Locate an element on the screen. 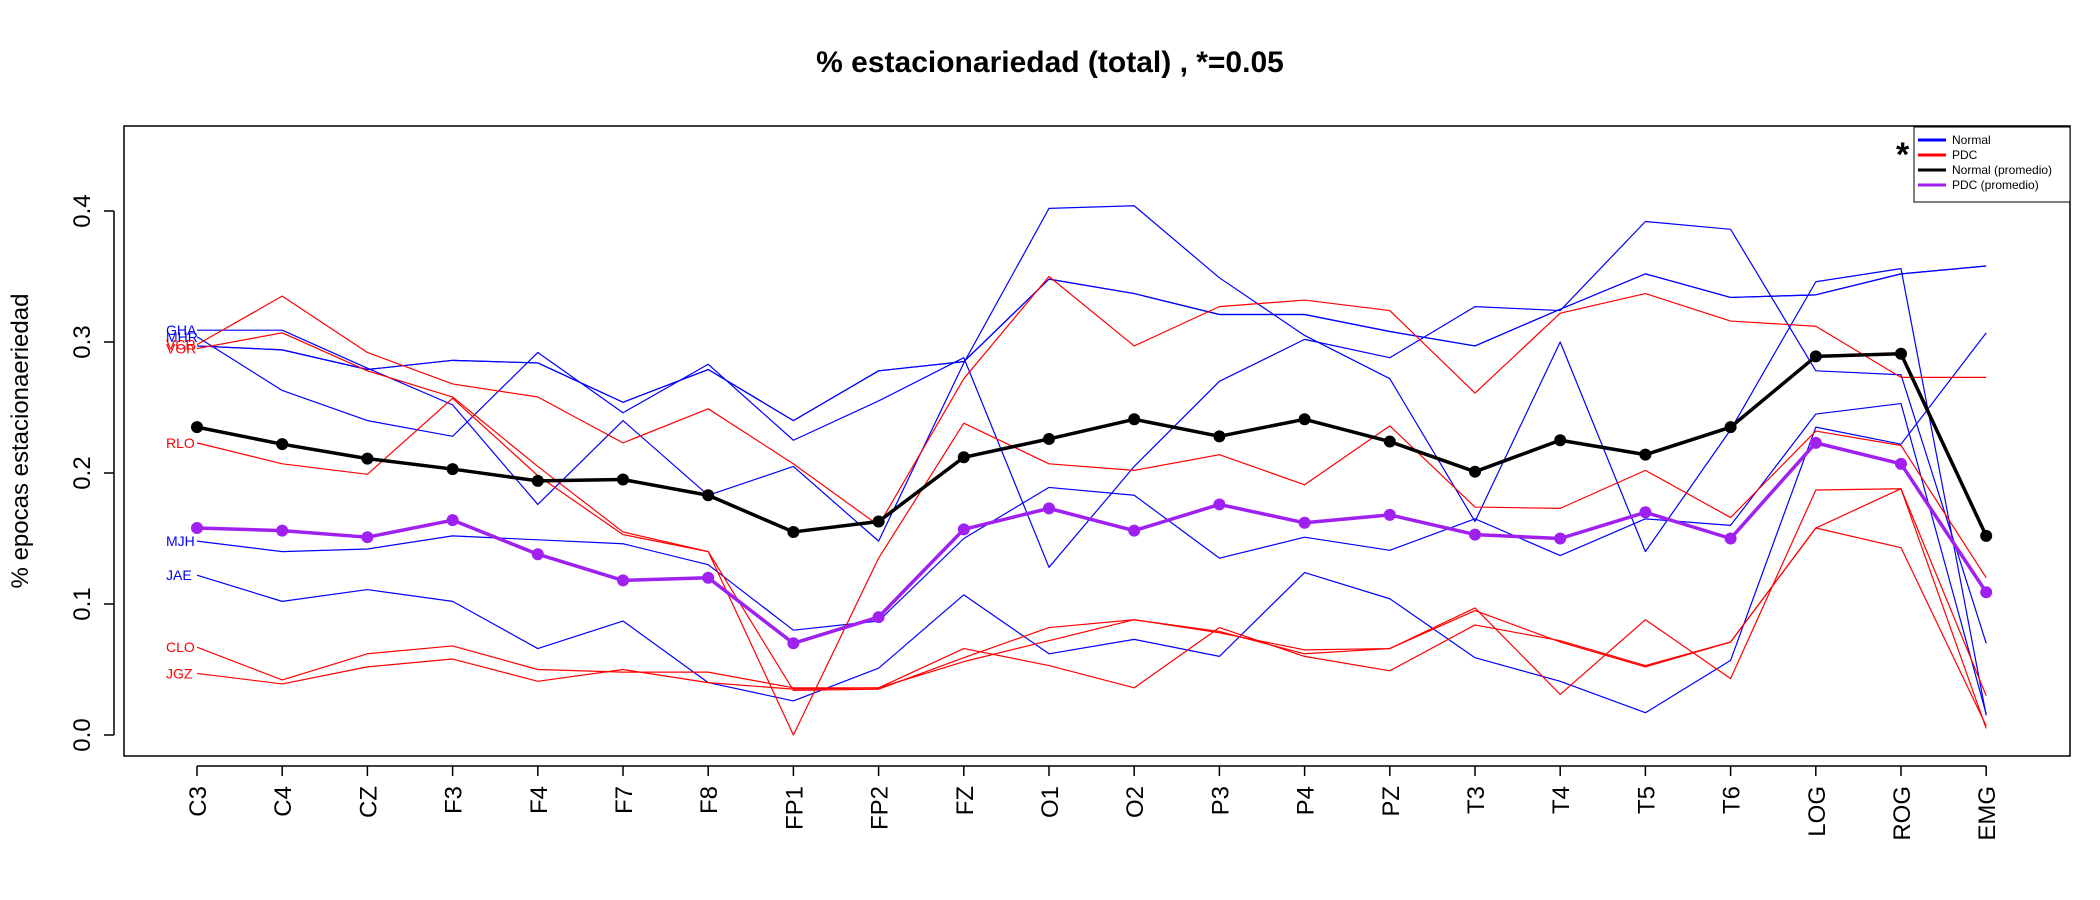 The height and width of the screenshot is (900, 2100). x-tick-label: T5 is located at coordinates (1646, 800).